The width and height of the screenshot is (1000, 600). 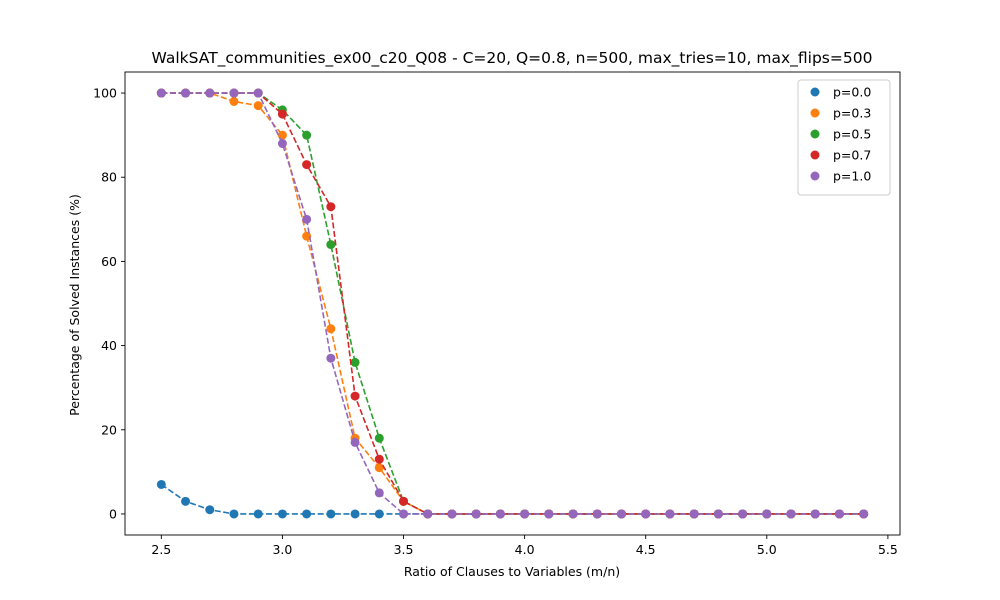 What do you see at coordinates (105, 93) in the screenshot?
I see `y-tick-label: 100` at bounding box center [105, 93].